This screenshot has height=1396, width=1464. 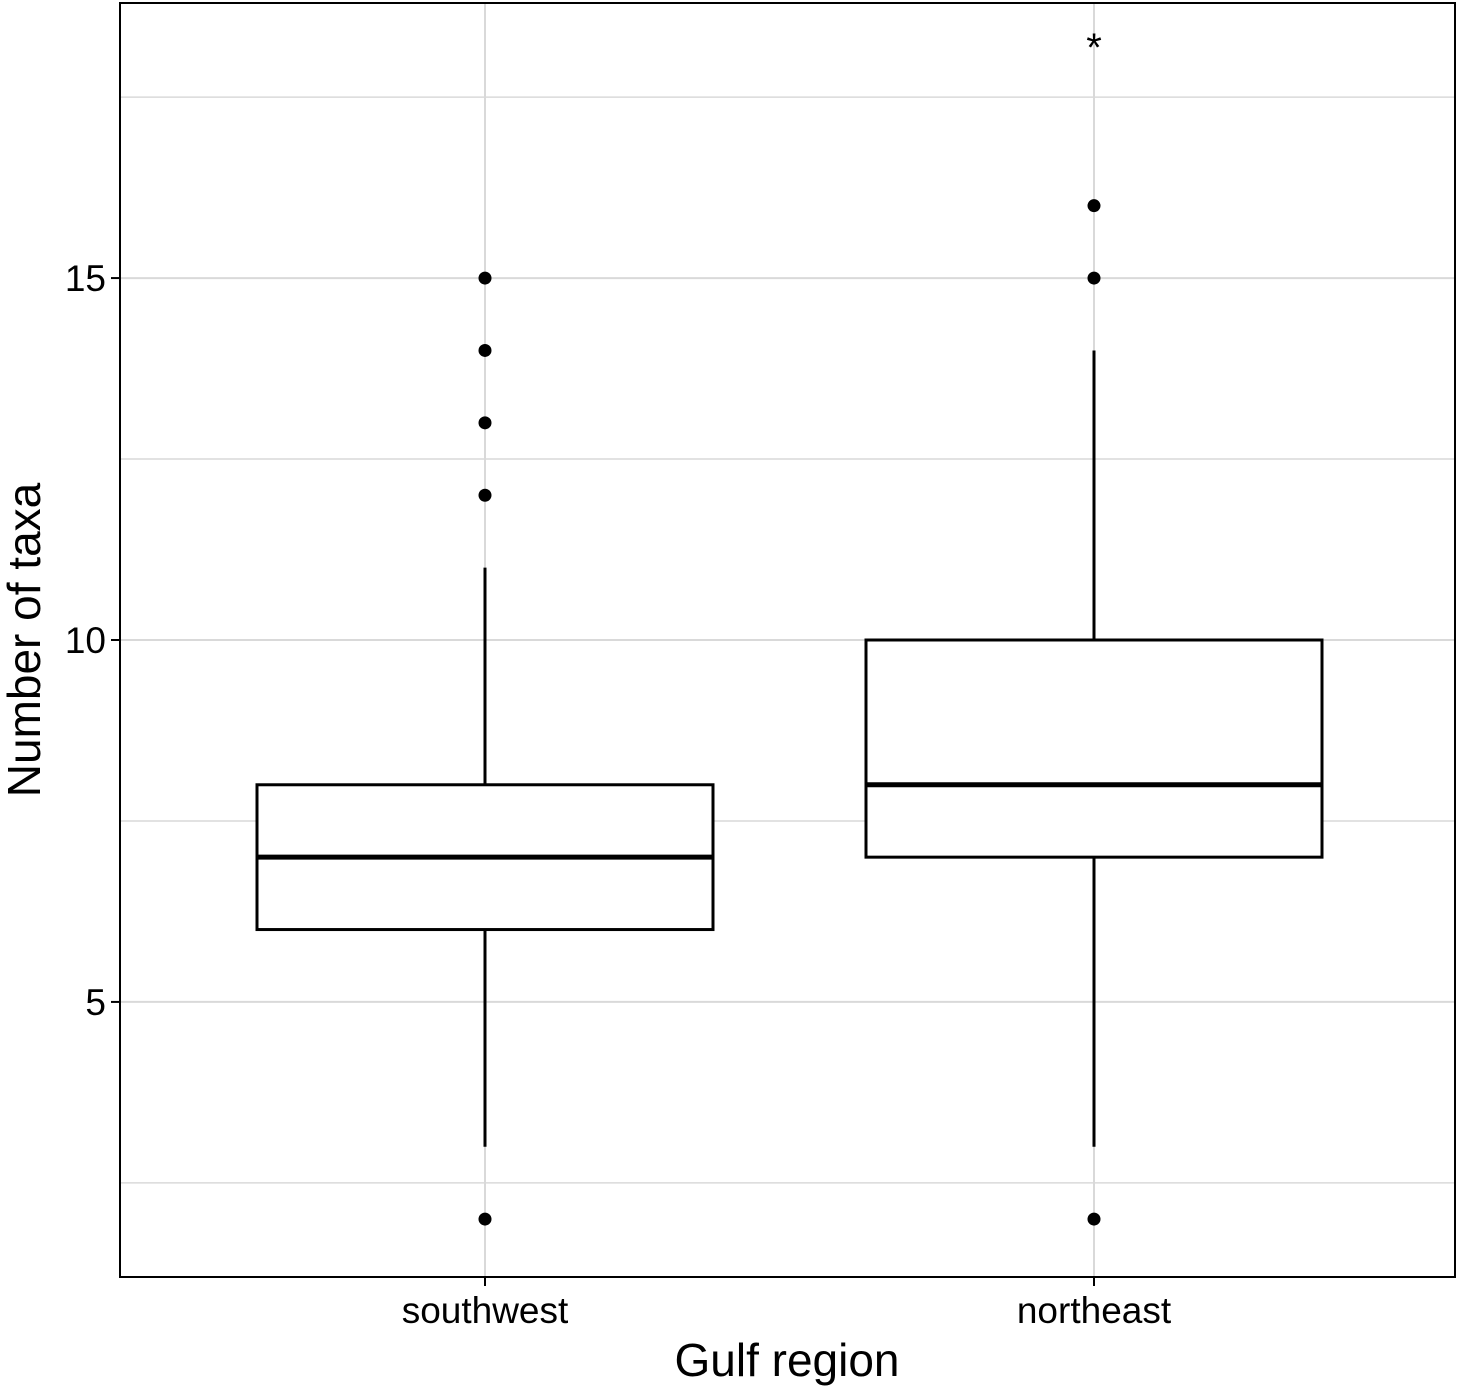 I want to click on y-axis-title: Number of taxa, so click(x=25, y=639).